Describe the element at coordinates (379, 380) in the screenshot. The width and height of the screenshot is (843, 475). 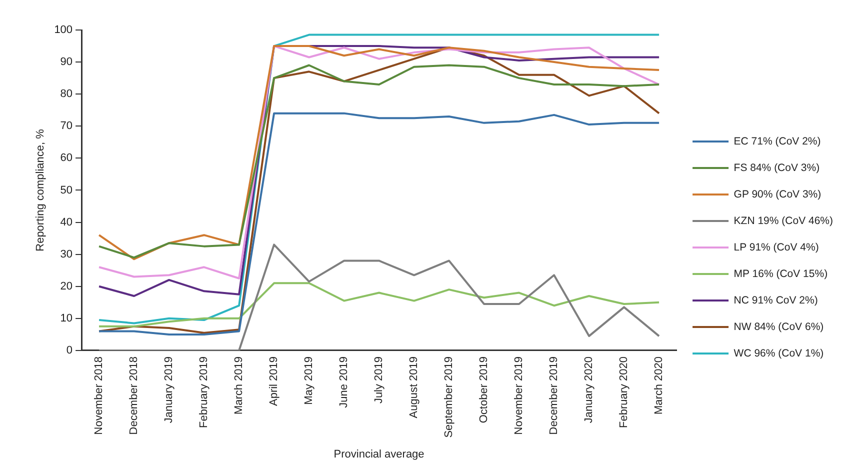
I see `x-tick-label: July 2019` at that location.